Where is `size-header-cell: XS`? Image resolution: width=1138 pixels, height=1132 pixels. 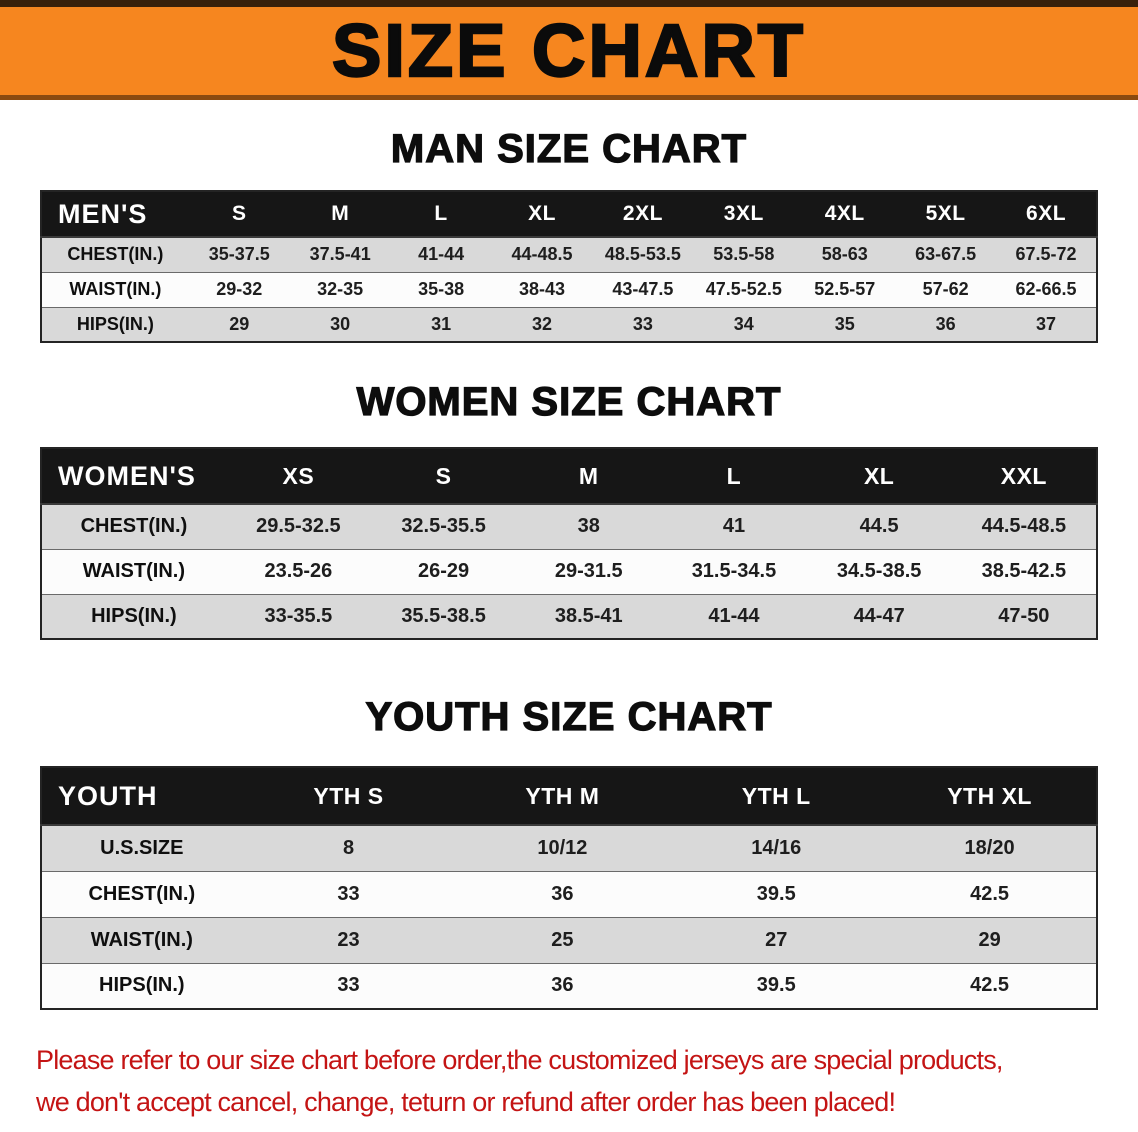
size-header-cell: XS is located at coordinates (298, 476).